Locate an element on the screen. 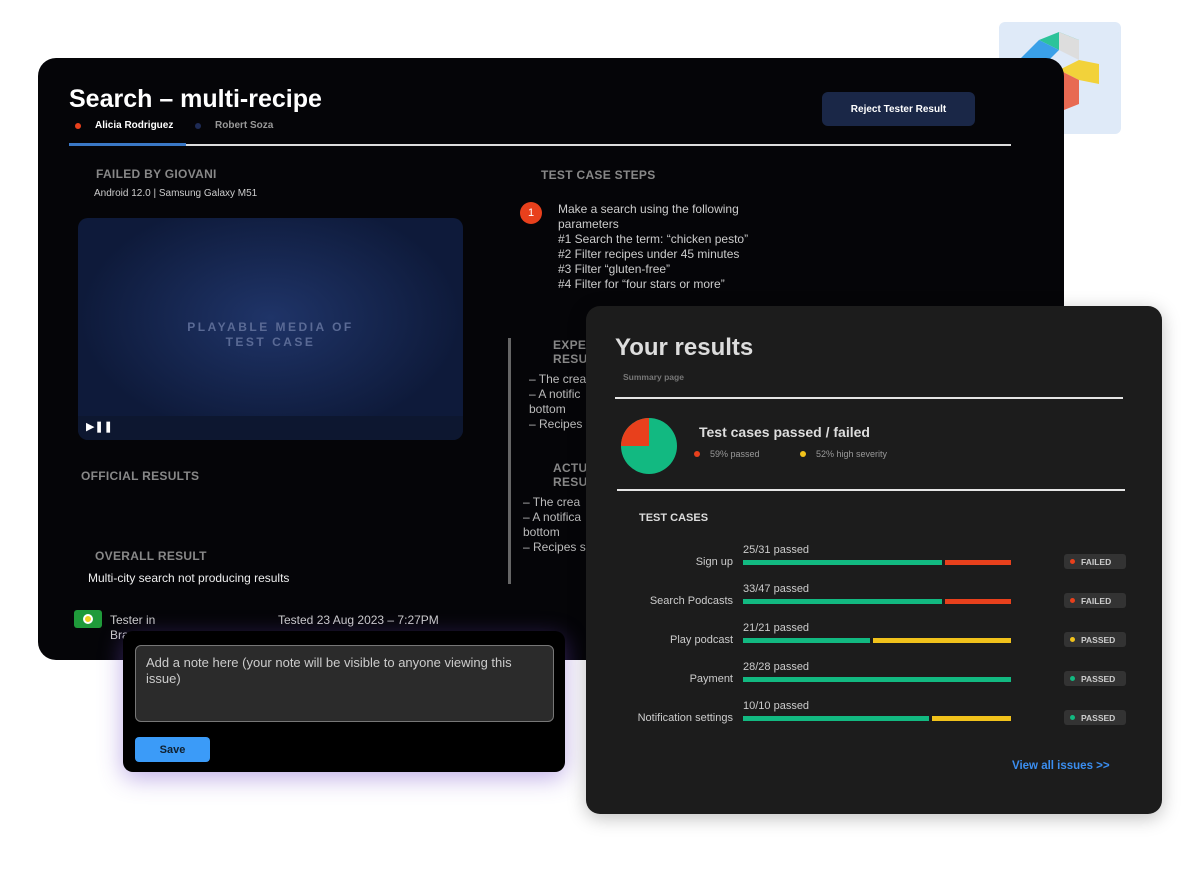 This screenshot has width=1200, height=875. actual-results: – The crea – A notifica bottom – Recipes s is located at coordinates (554, 525).